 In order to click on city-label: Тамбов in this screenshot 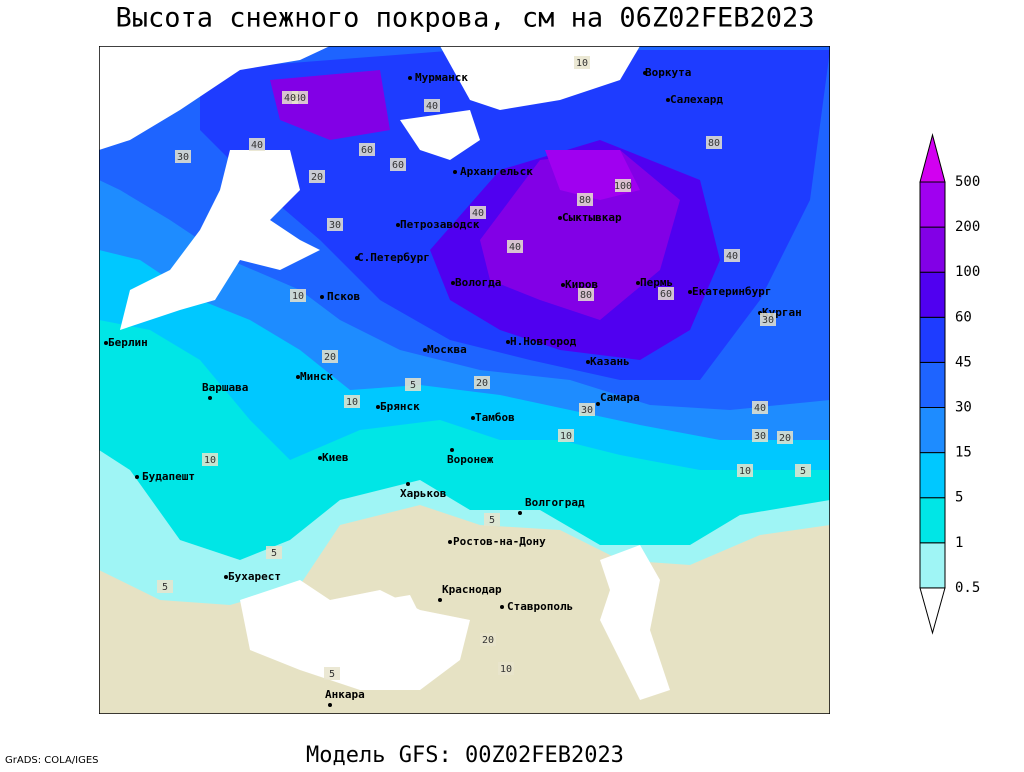, I will do `click(495, 417)`.